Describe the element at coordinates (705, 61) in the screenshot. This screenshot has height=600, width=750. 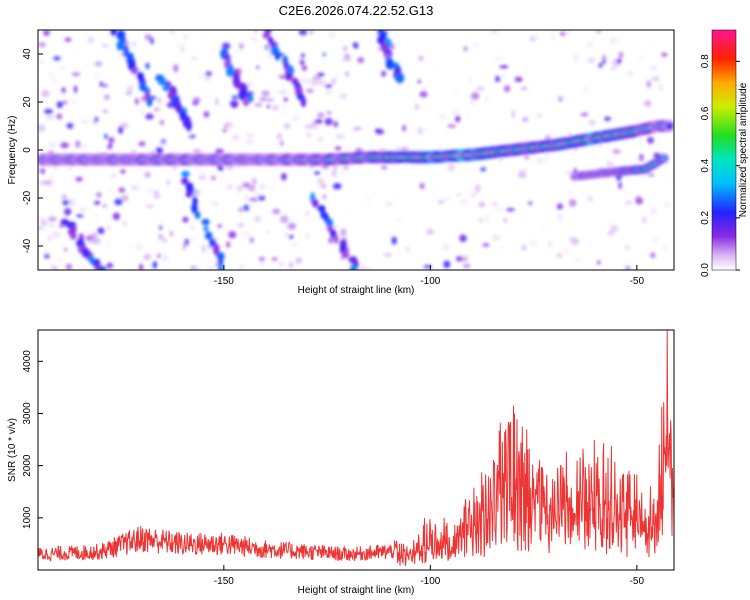
I see `colorbar-tick-label: 0.8` at that location.